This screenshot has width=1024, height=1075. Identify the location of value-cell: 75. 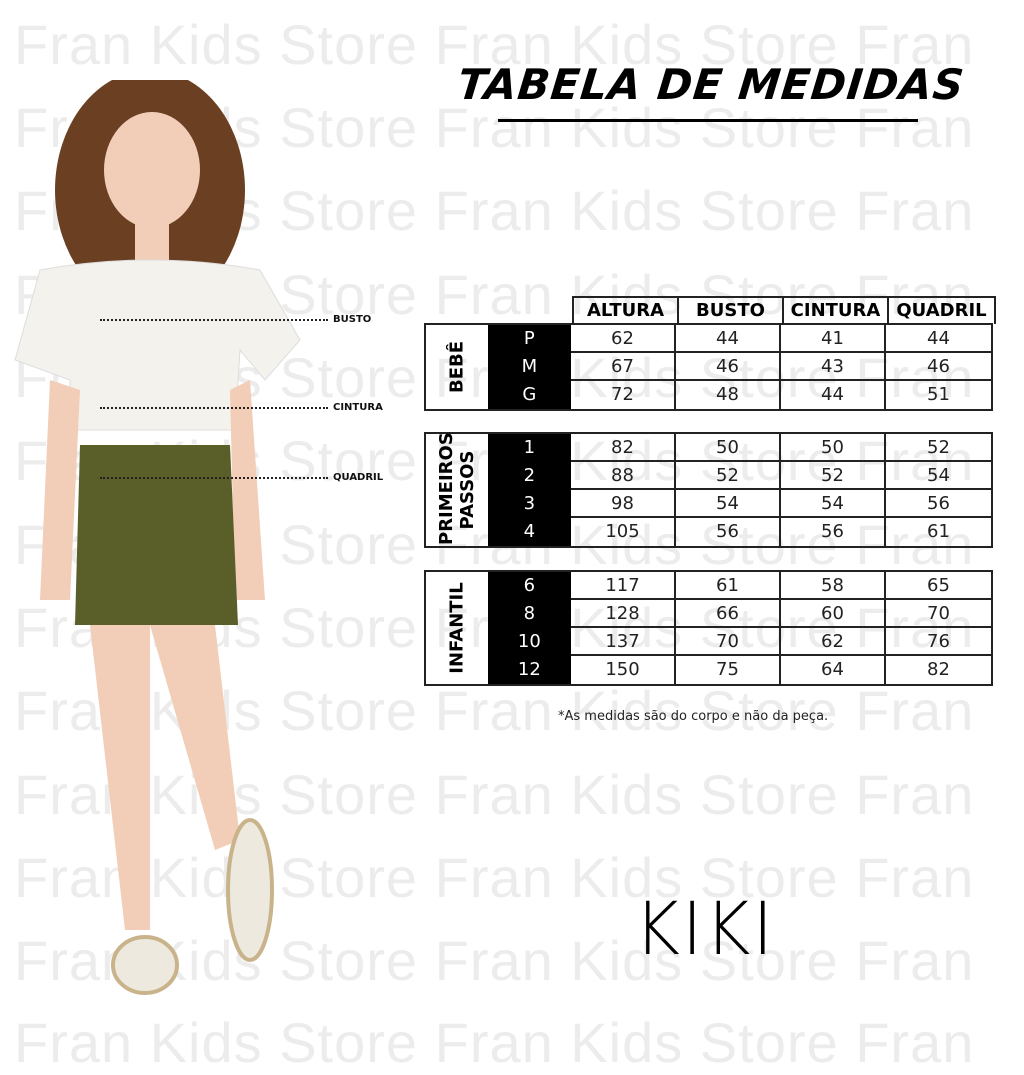
(728, 670).